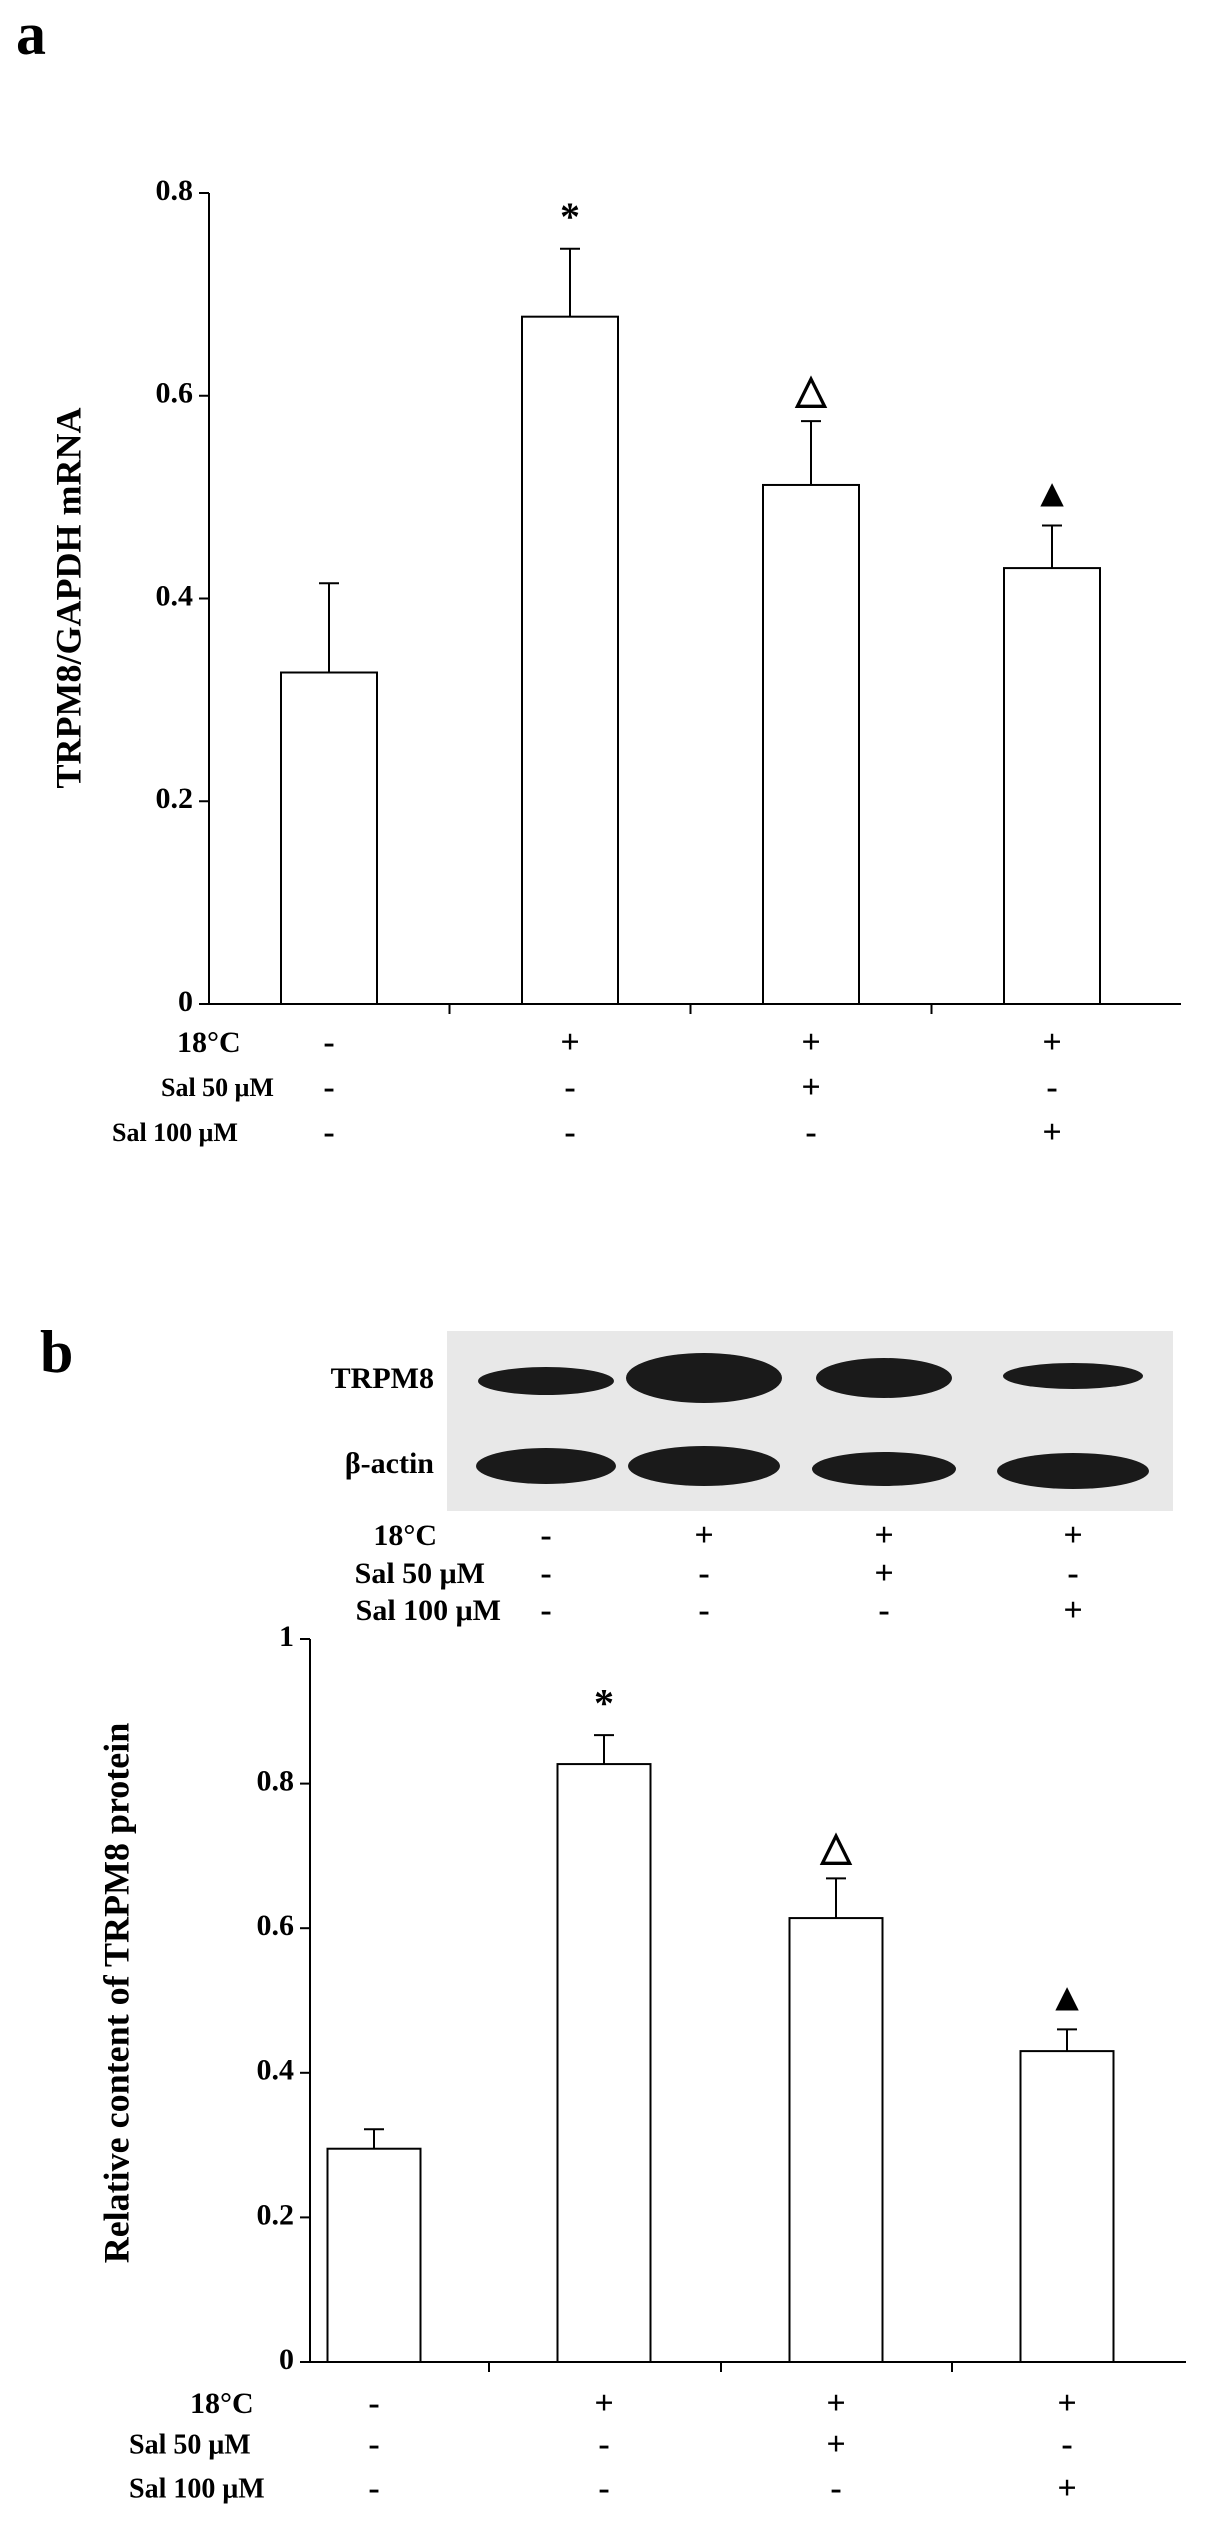 The width and height of the screenshot is (1205, 2535). What do you see at coordinates (31, 34) in the screenshot?
I see `panel-label: a` at bounding box center [31, 34].